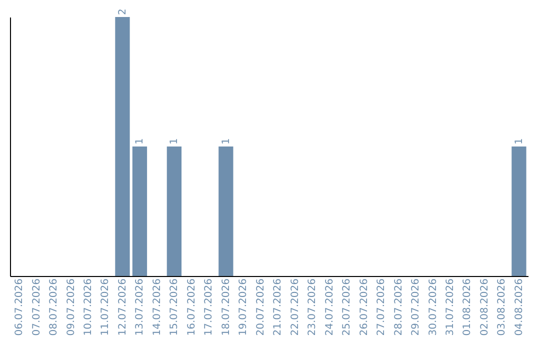 The height and width of the screenshot is (340, 540). I want to click on x-tick-label: 24.07.2026, so click(330, 307).